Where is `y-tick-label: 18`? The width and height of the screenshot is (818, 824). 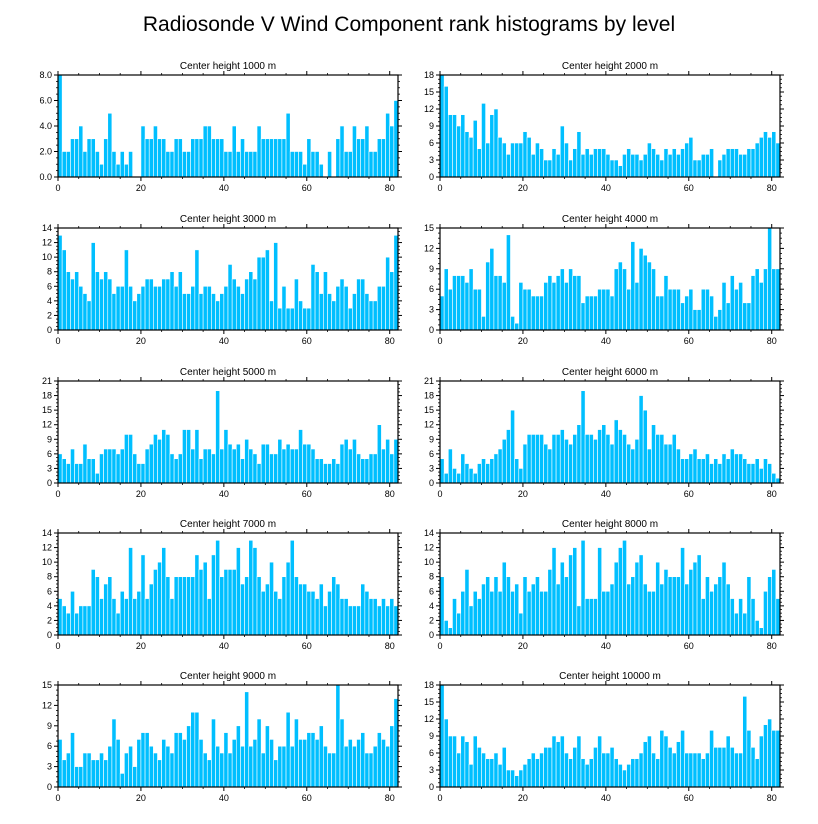 y-tick-label: 18 is located at coordinates (429, 75).